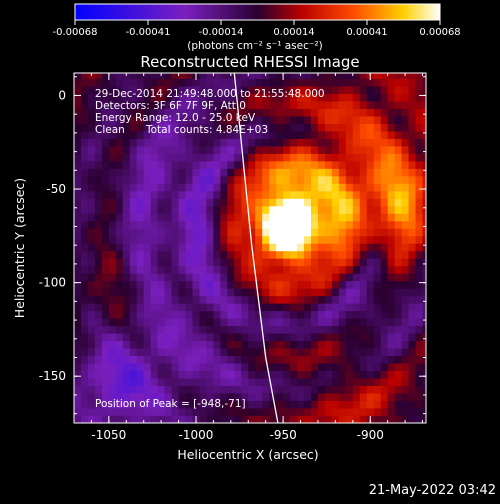 The image size is (500, 504). I want to click on time-range-text: 29-Dec-2014 21:49:48.000 to 21:55:48.000, so click(210, 94).